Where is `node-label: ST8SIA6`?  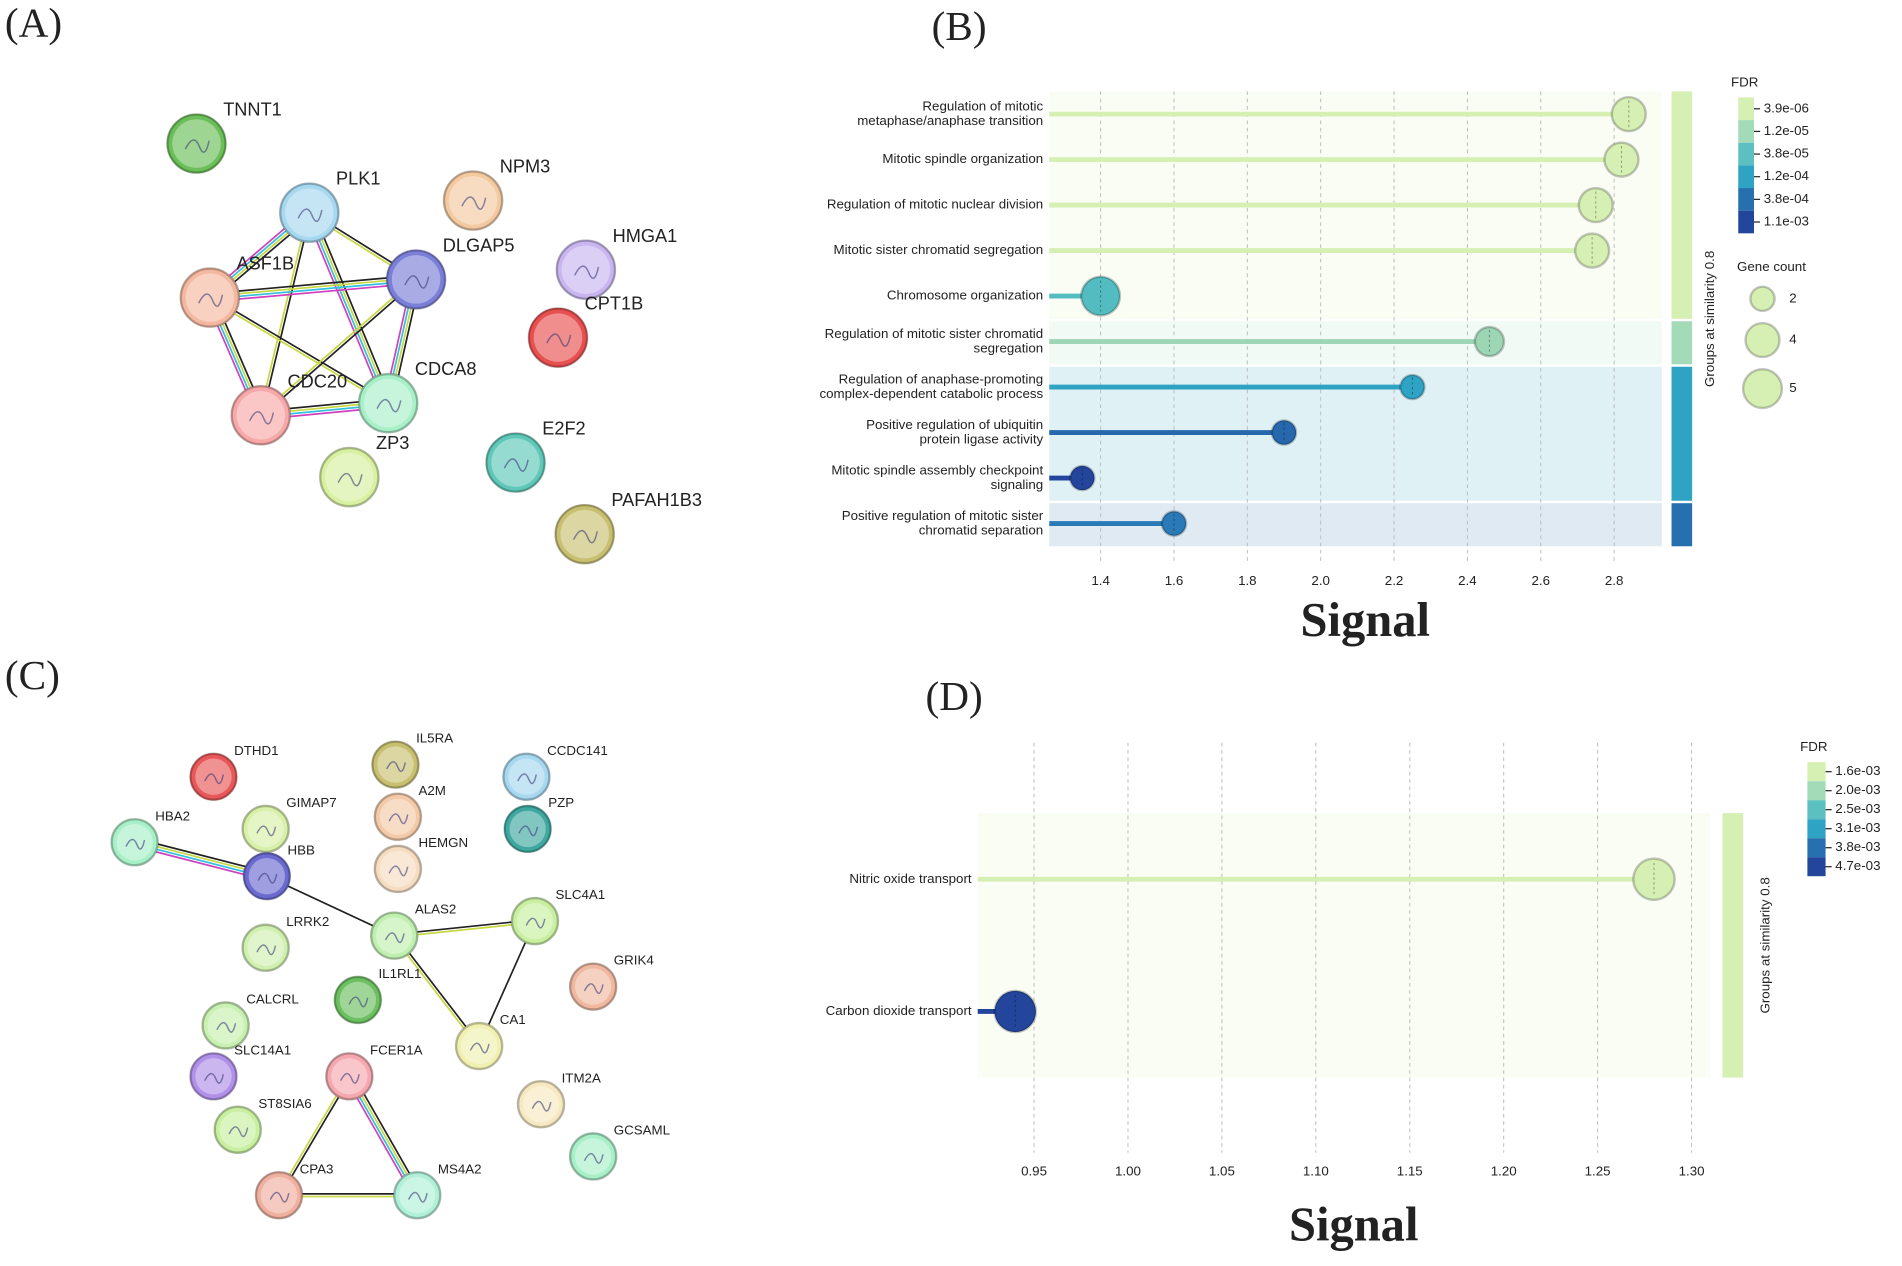
node-label: ST8SIA6 is located at coordinates (284, 1103).